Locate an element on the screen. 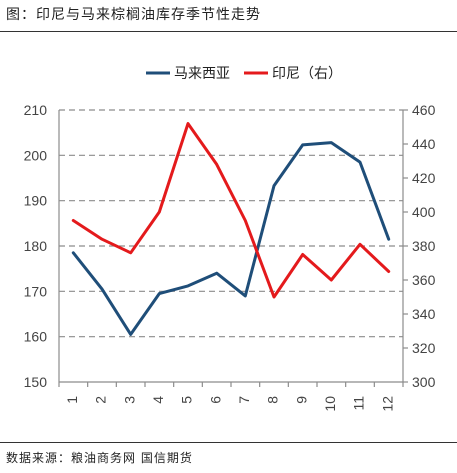 The height and width of the screenshot is (473, 457). title-divider is located at coordinates (228, 31).